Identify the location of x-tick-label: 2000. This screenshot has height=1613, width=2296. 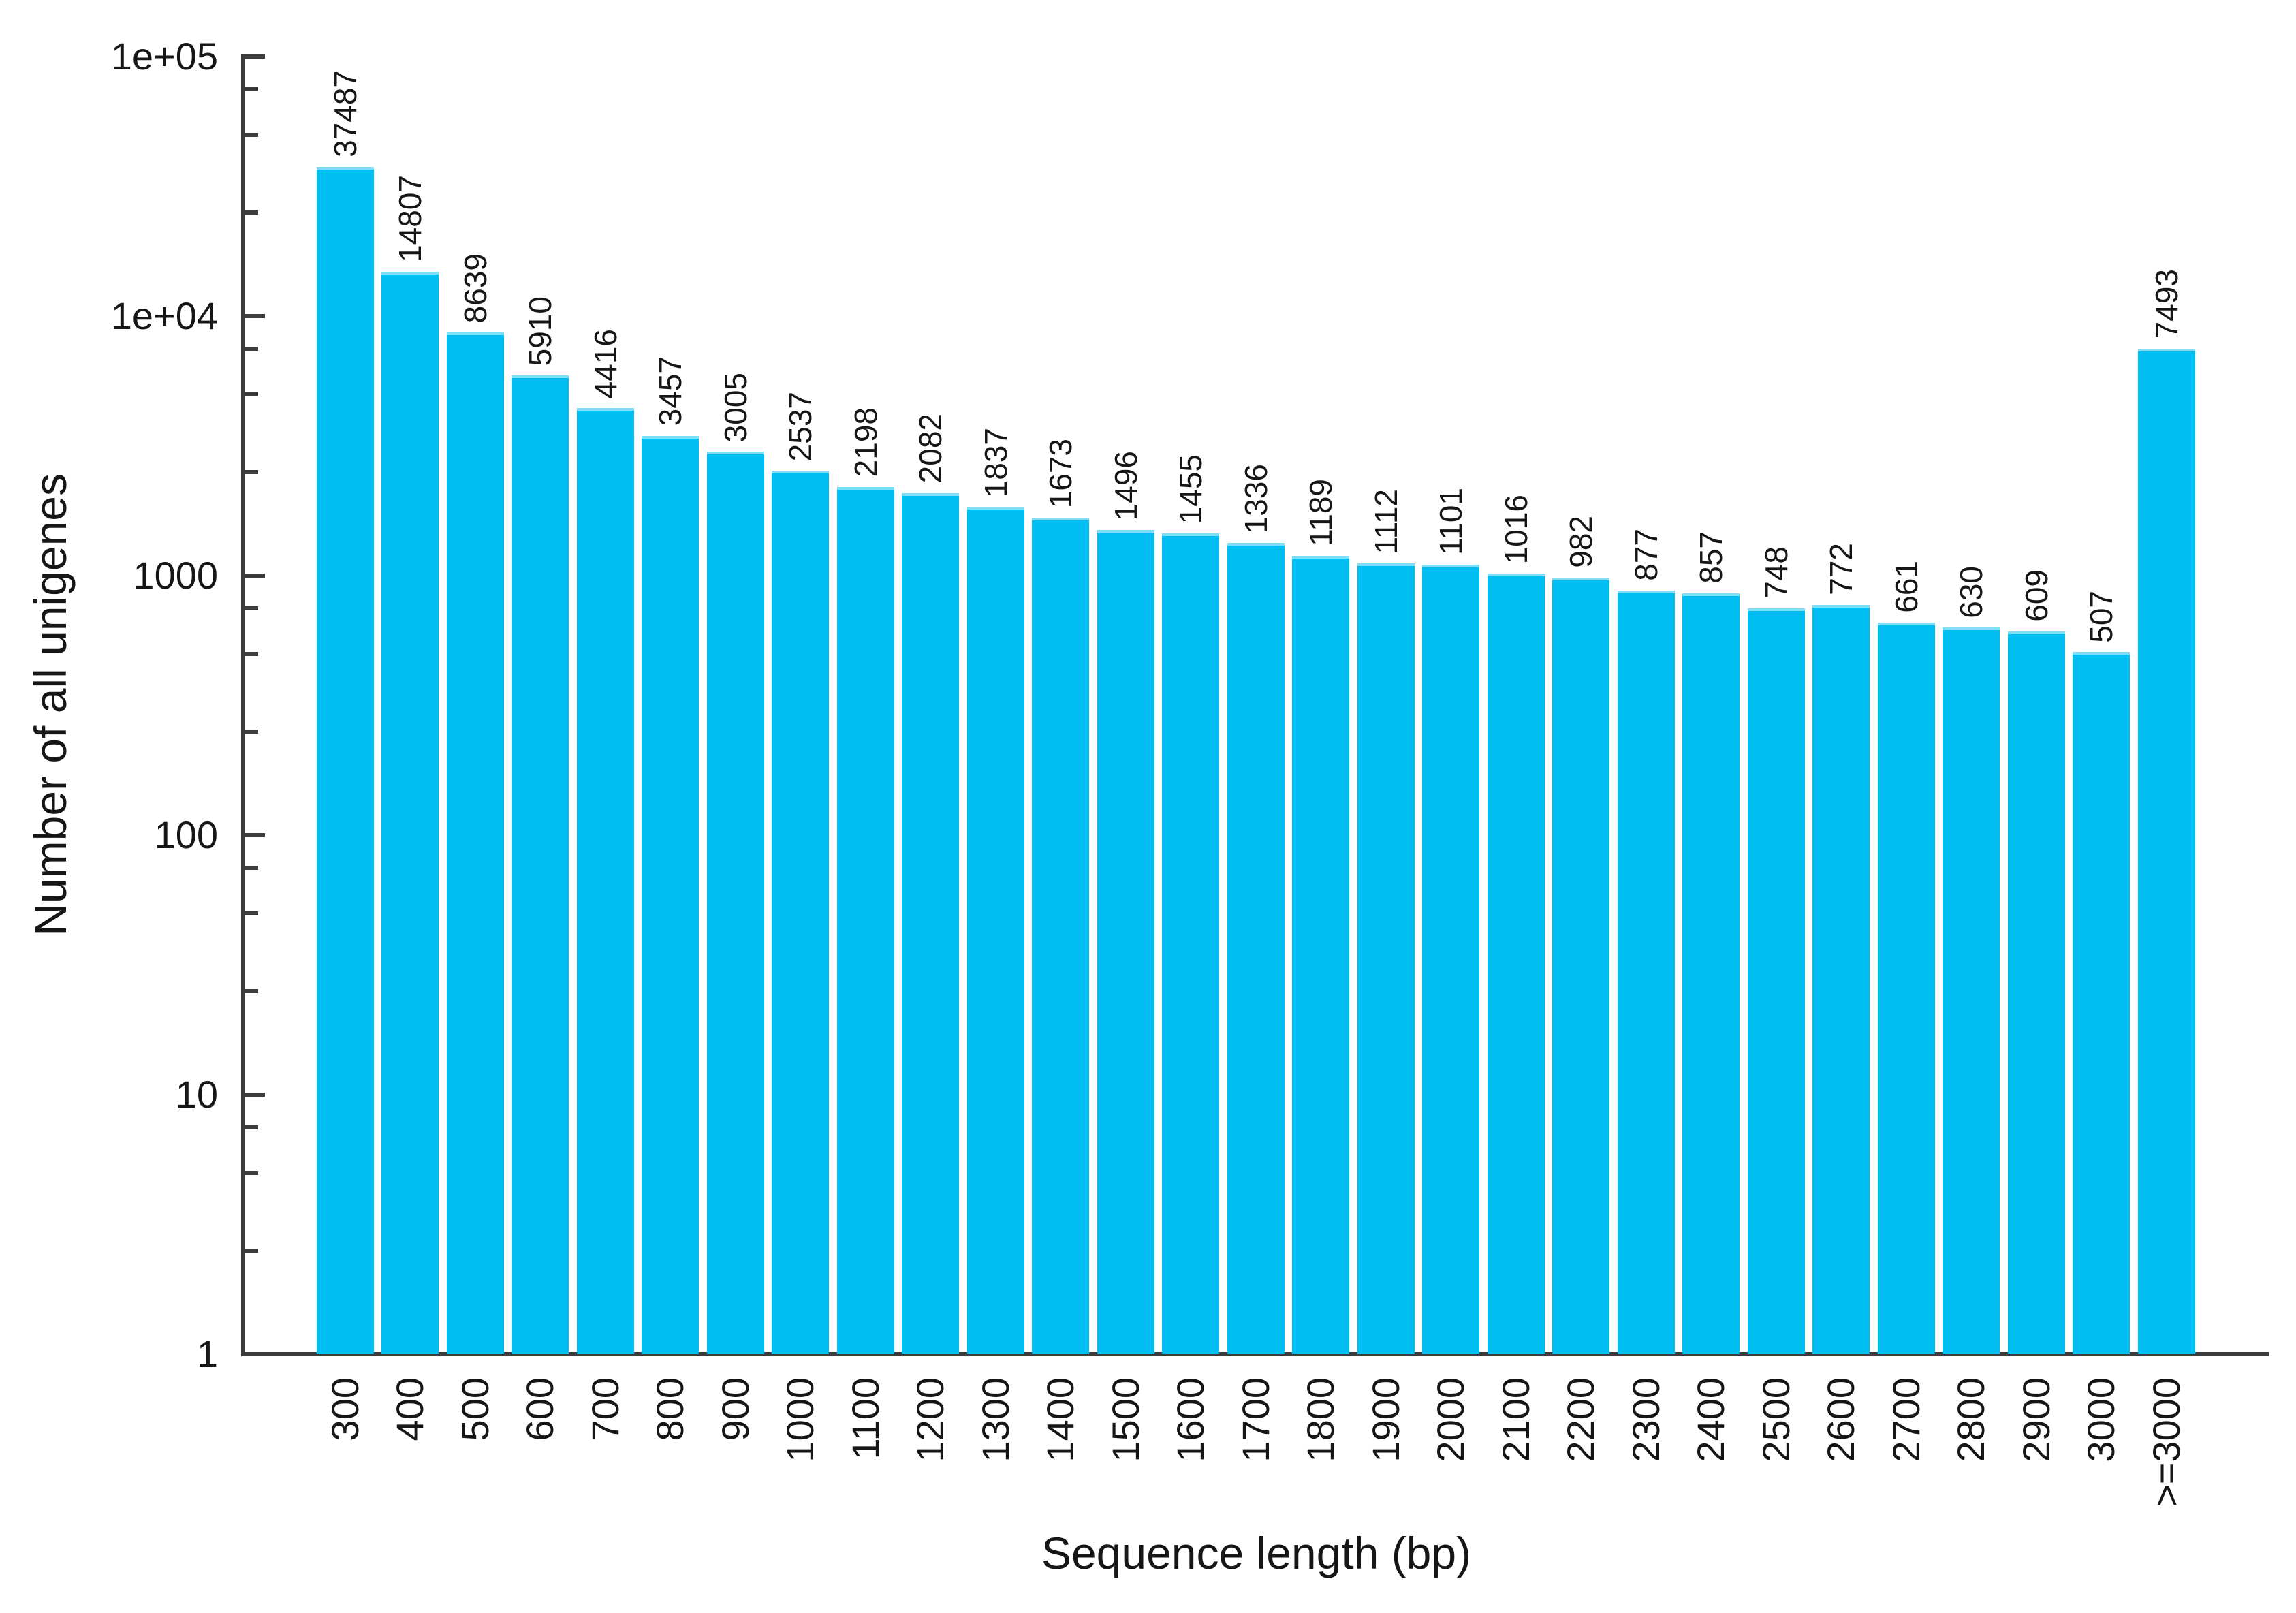
(1450, 1419).